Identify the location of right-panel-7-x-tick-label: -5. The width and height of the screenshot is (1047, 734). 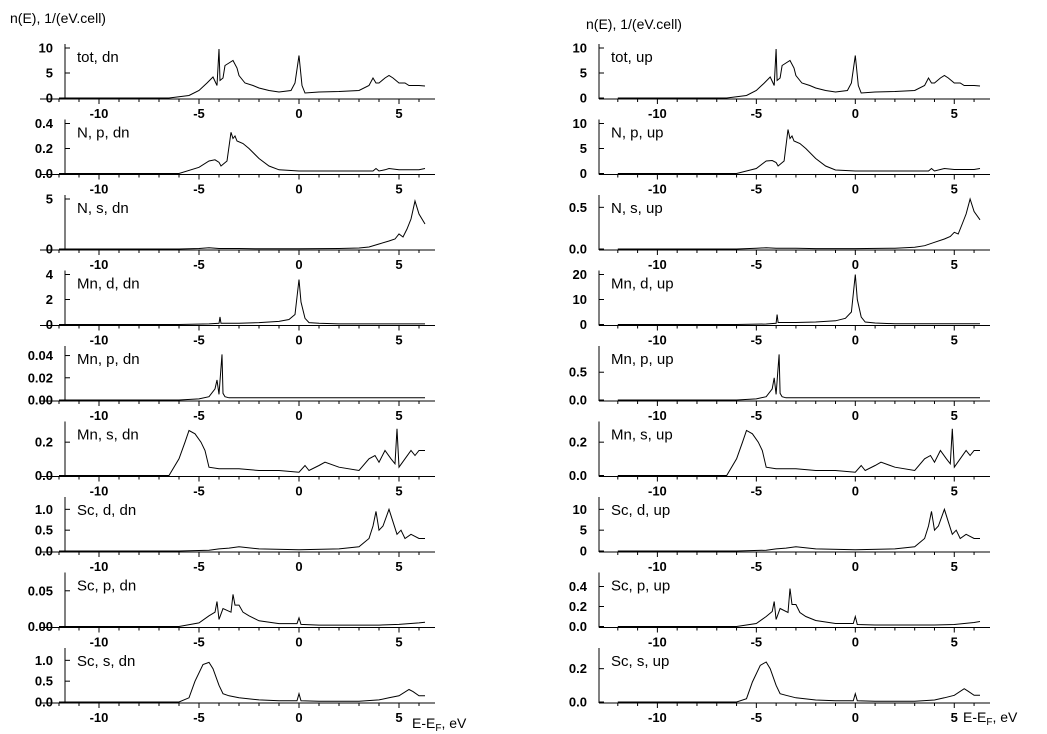
(757, 566).